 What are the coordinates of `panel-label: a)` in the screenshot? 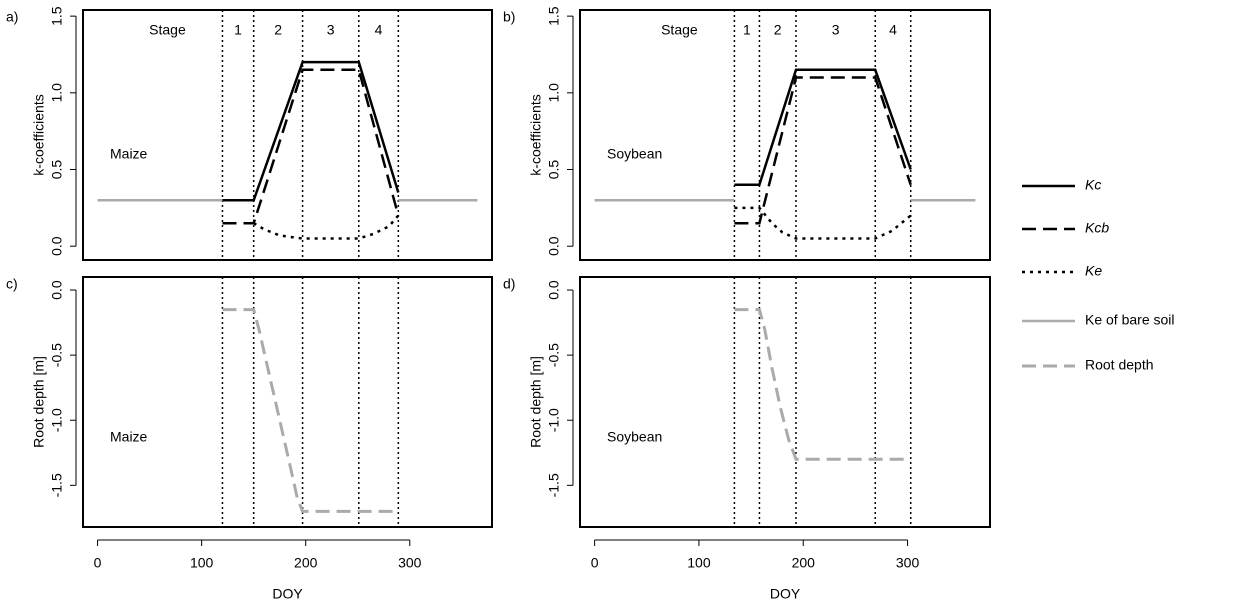 It's located at (12, 17).